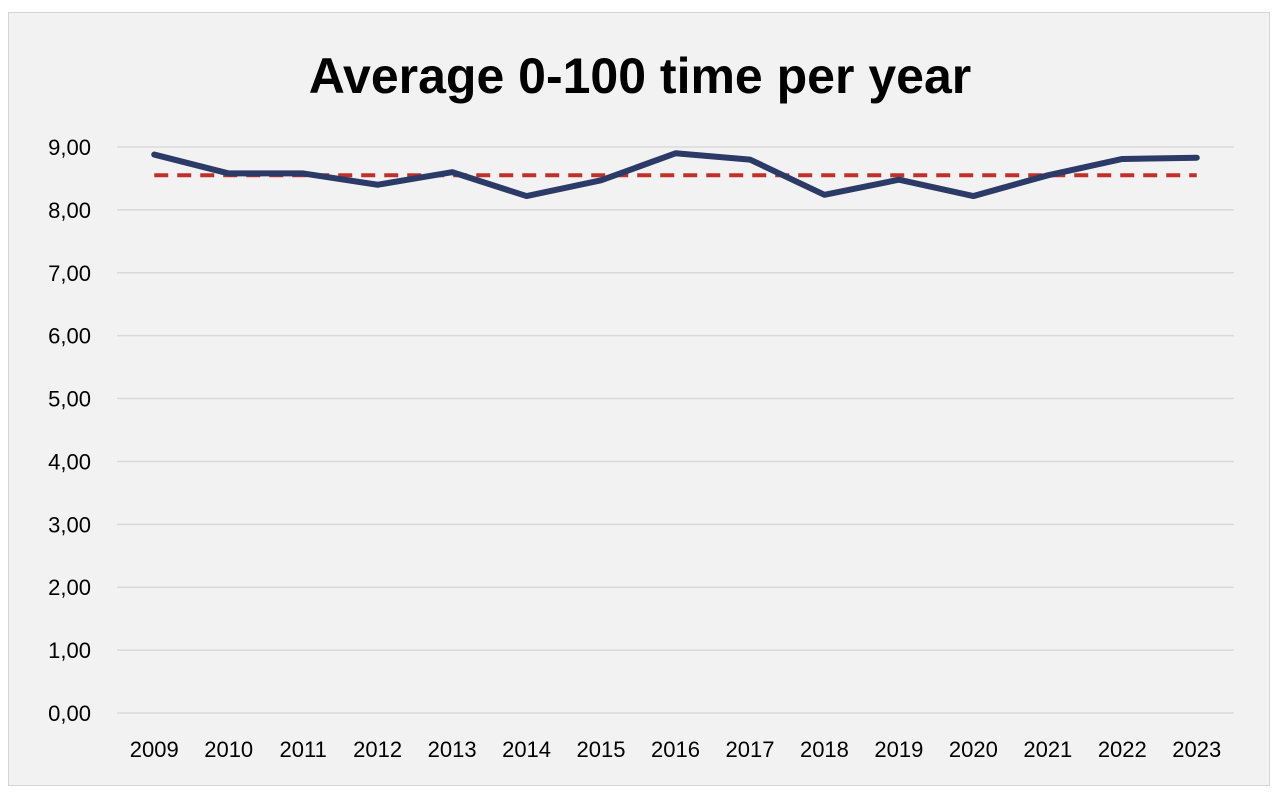 The width and height of the screenshot is (1280, 796). I want to click on x-tick-label: 2011, so click(303, 749).